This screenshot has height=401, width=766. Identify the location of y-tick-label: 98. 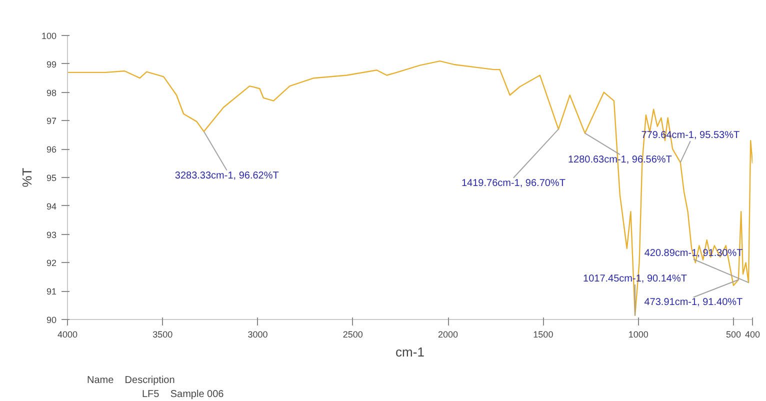
(51, 93).